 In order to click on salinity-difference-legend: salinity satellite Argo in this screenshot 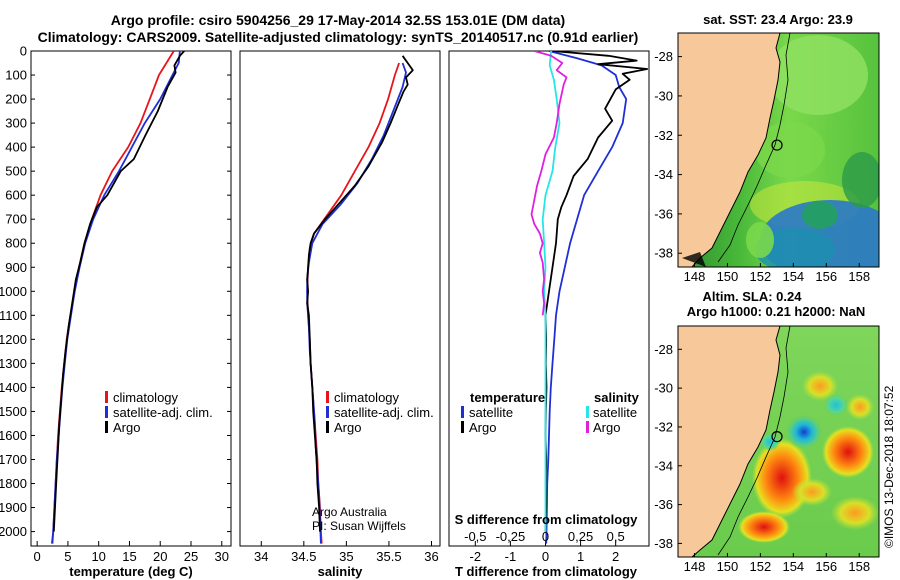, I will do `click(613, 412)`.